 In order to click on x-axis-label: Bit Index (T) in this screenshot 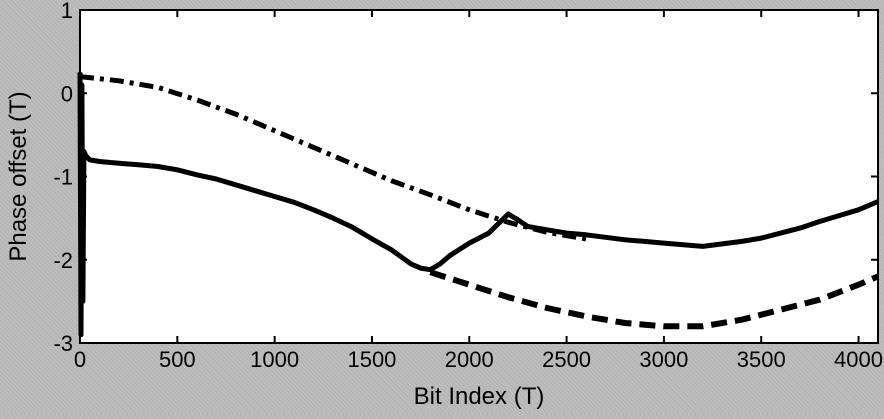, I will do `click(479, 396)`.